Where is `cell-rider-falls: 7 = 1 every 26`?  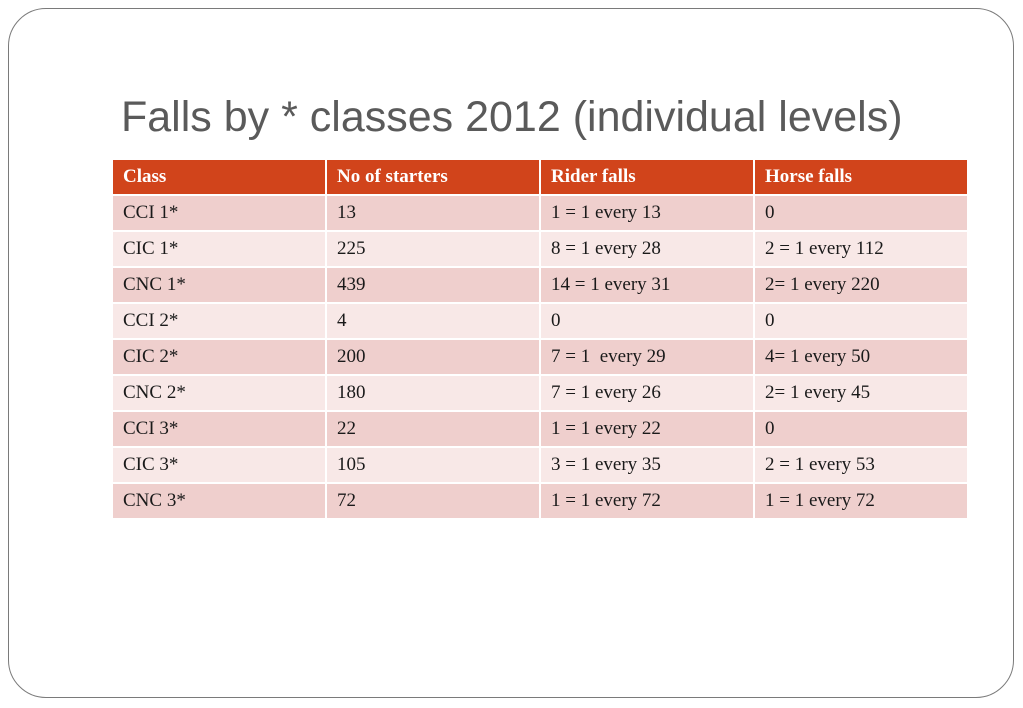
cell-rider-falls: 7 = 1 every 26 is located at coordinates (647, 393).